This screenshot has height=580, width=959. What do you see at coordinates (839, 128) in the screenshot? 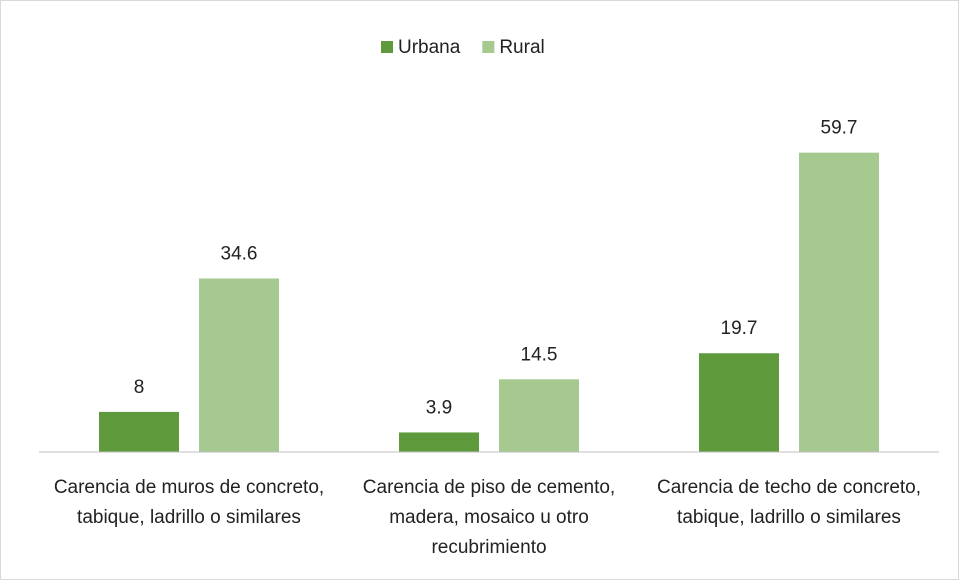
I see `data-label: 59.7` at bounding box center [839, 128].